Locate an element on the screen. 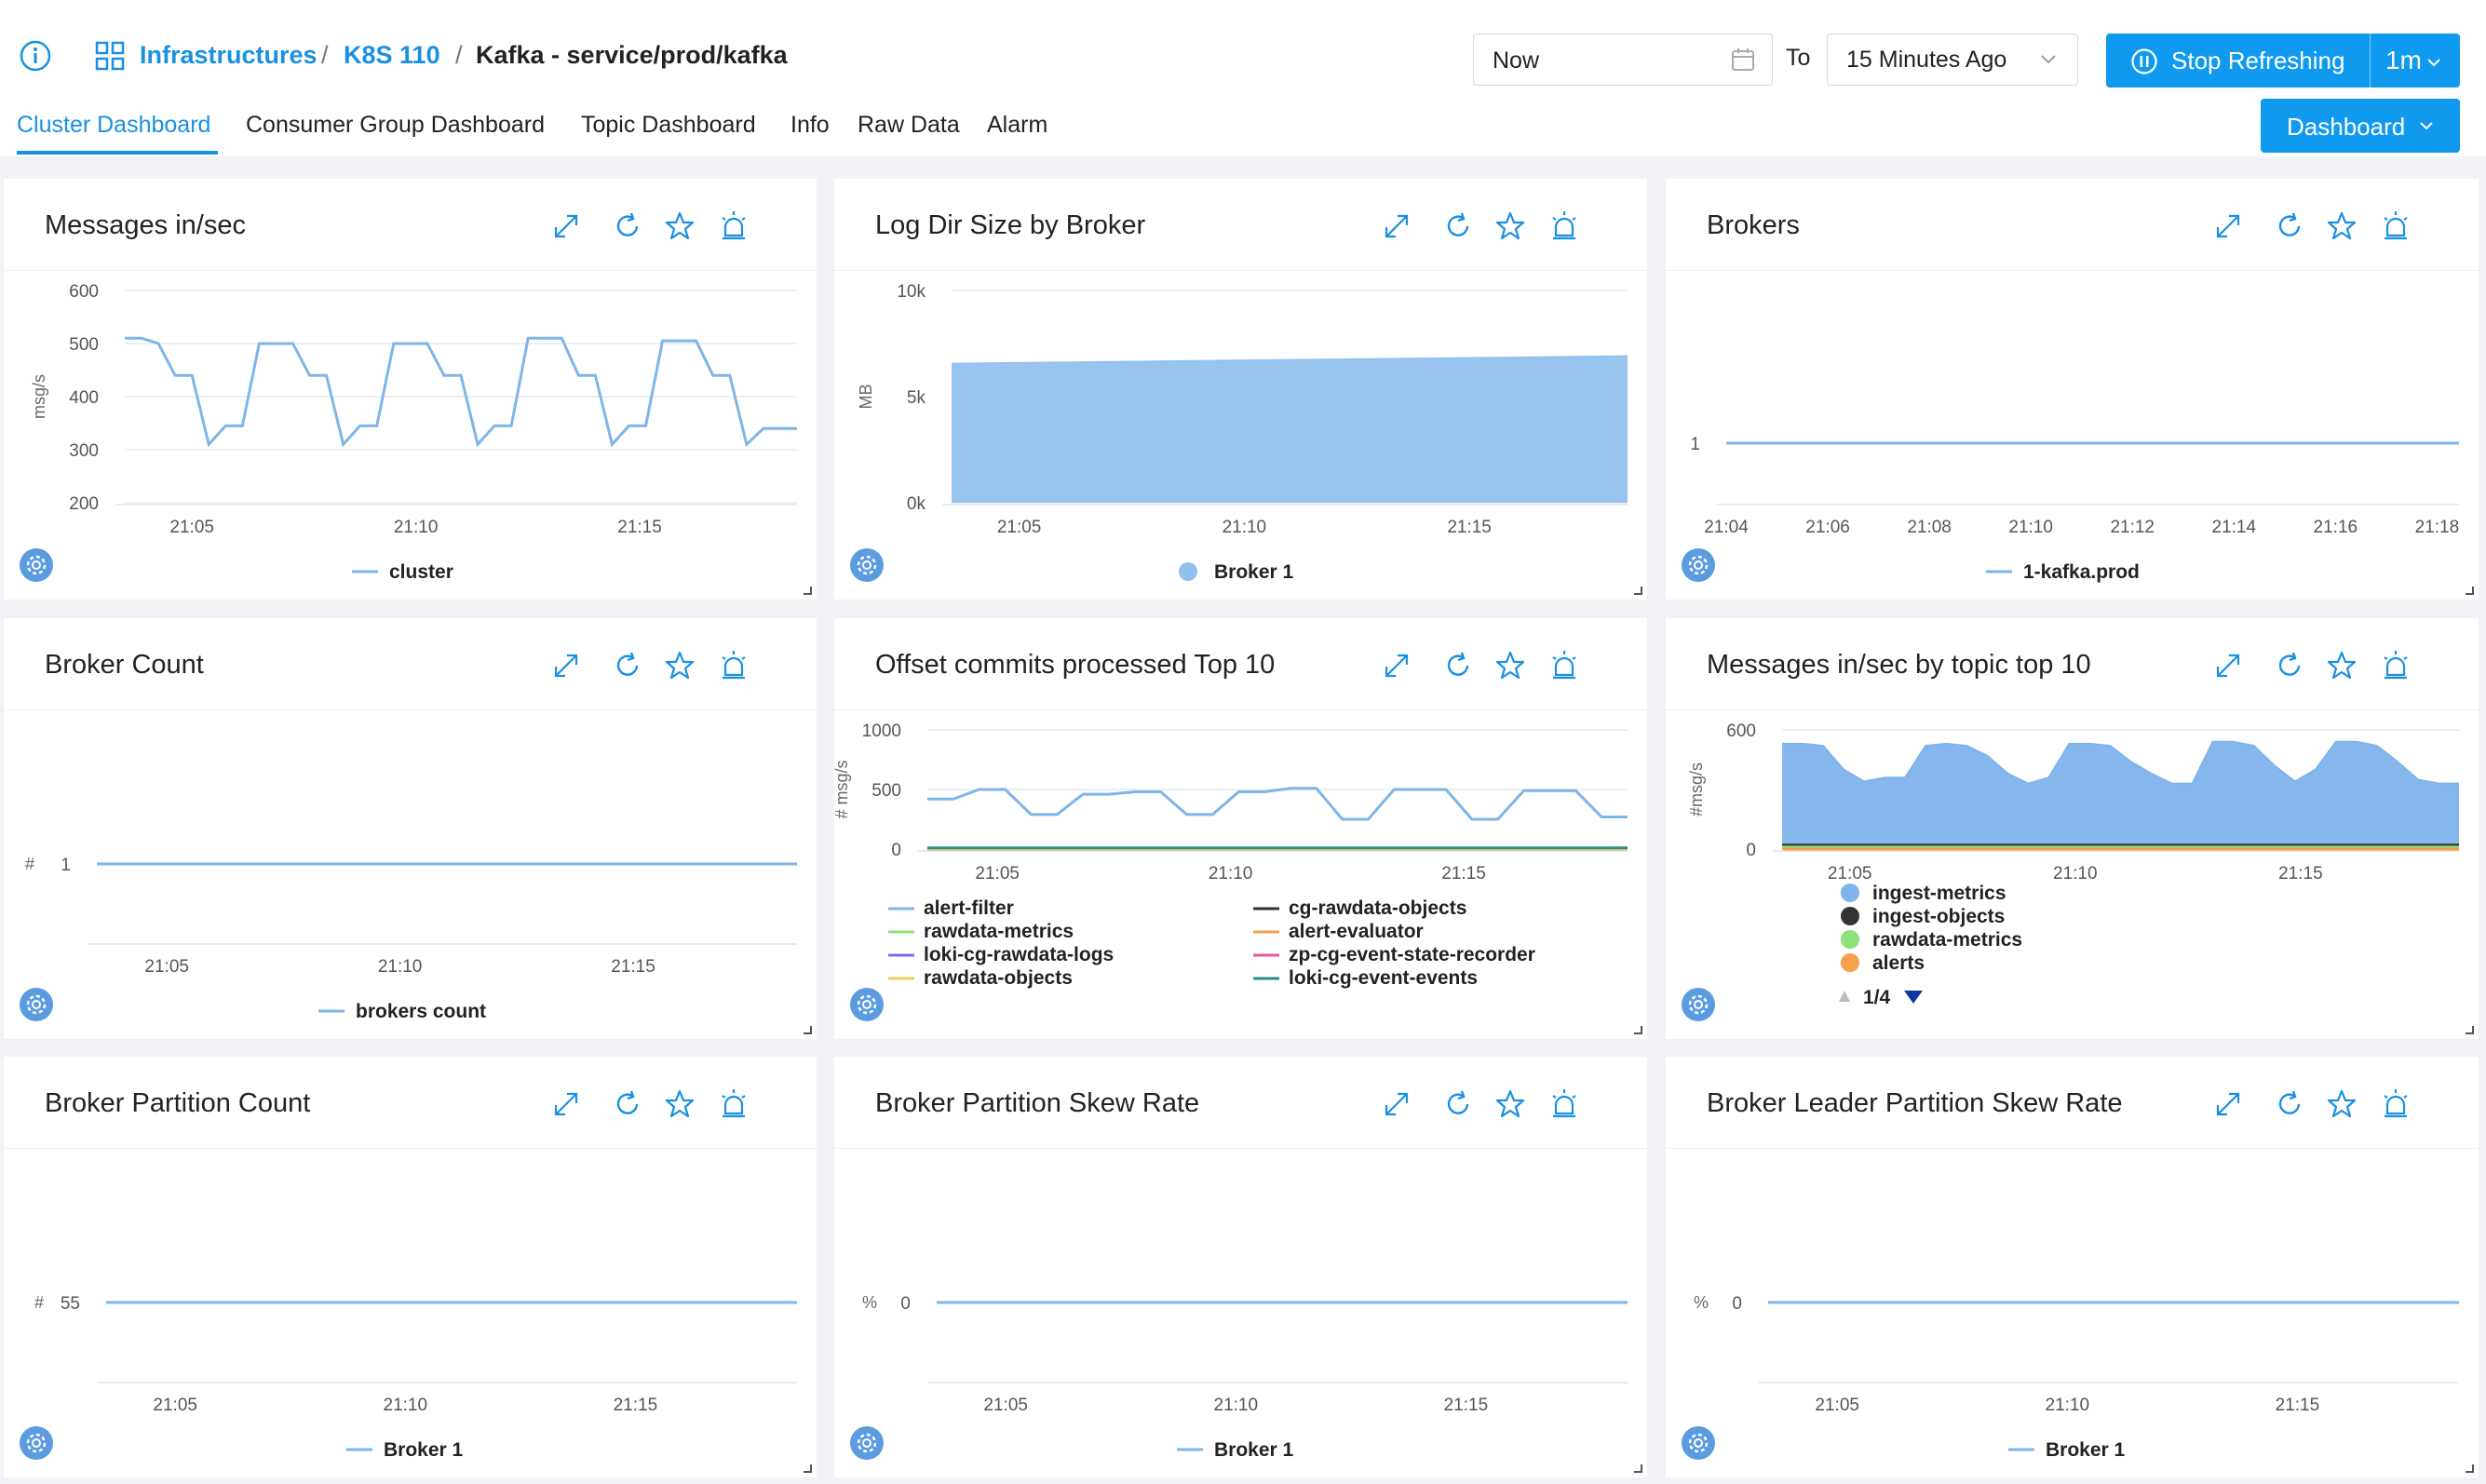 The image size is (2486, 1484). x-tick-label: 21:06 is located at coordinates (1827, 527).